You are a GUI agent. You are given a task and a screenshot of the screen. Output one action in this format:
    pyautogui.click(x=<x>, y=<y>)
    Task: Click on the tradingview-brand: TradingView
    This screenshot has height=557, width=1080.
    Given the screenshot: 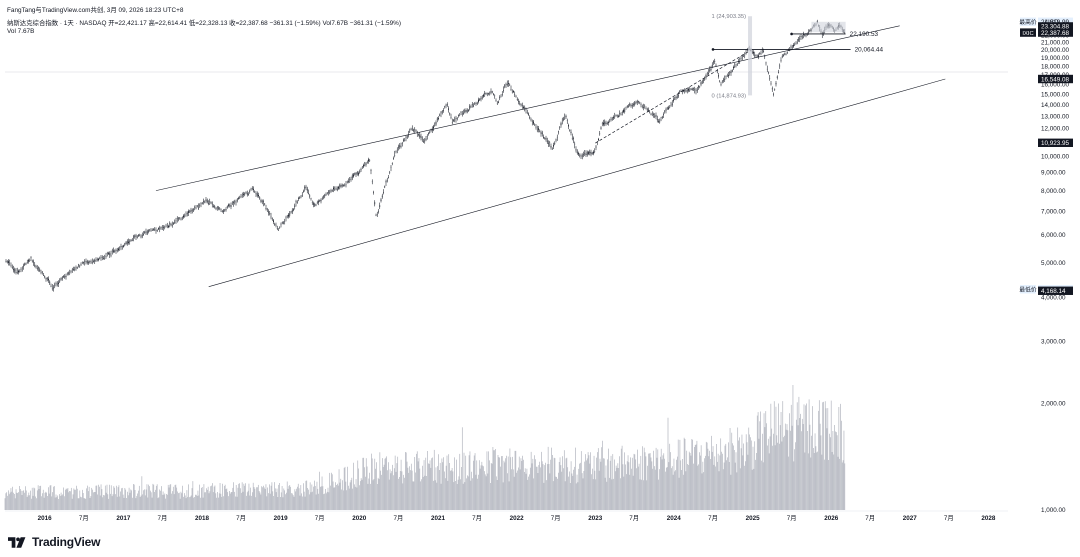 What is the action you would take?
    pyautogui.click(x=54, y=542)
    